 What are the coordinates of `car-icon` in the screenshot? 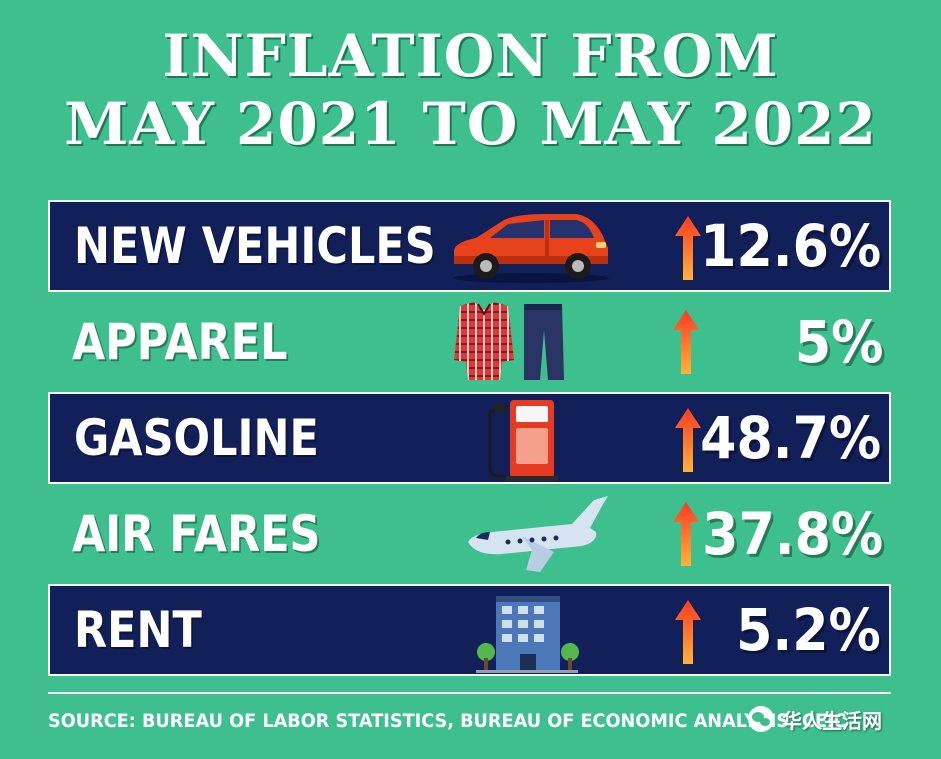 It's located at (531, 248).